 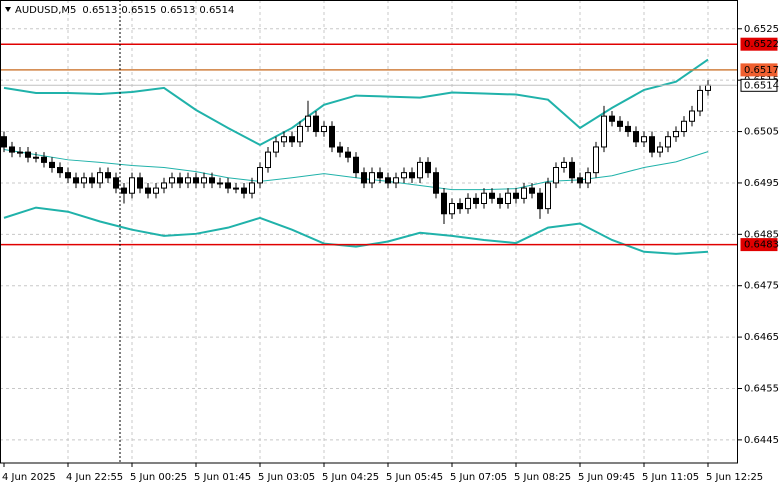 What do you see at coordinates (216, 10) in the screenshot?
I see `header-close: 0.6514` at bounding box center [216, 10].